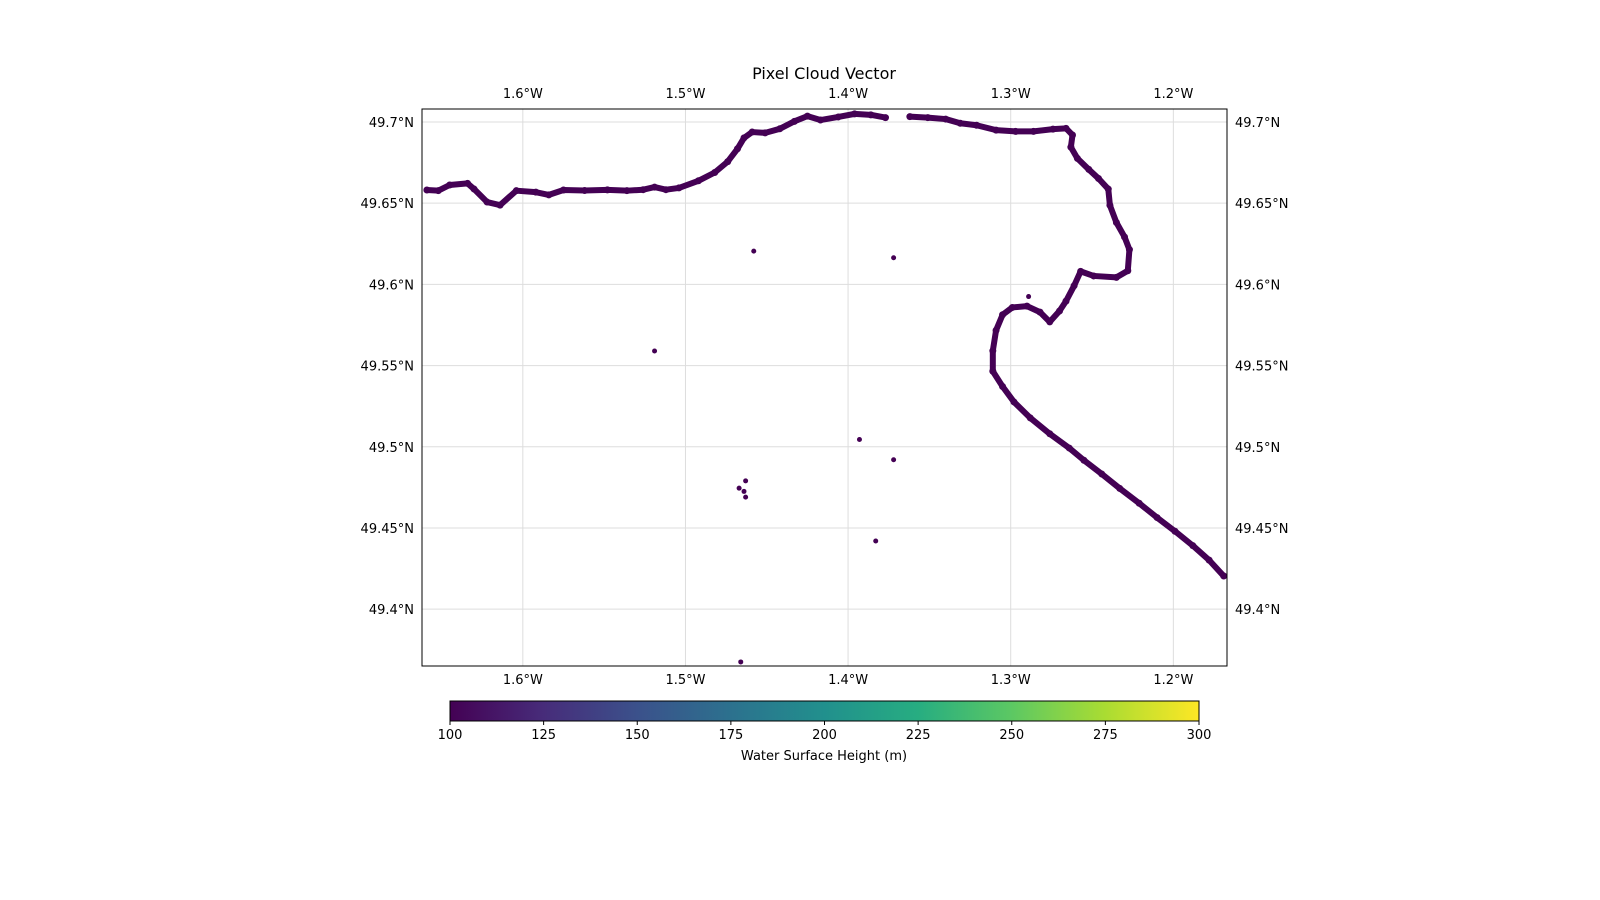 The image size is (1600, 900). Describe the element at coordinates (685, 94) in the screenshot. I see `x-tick-label-top: 1.5°W` at that location.